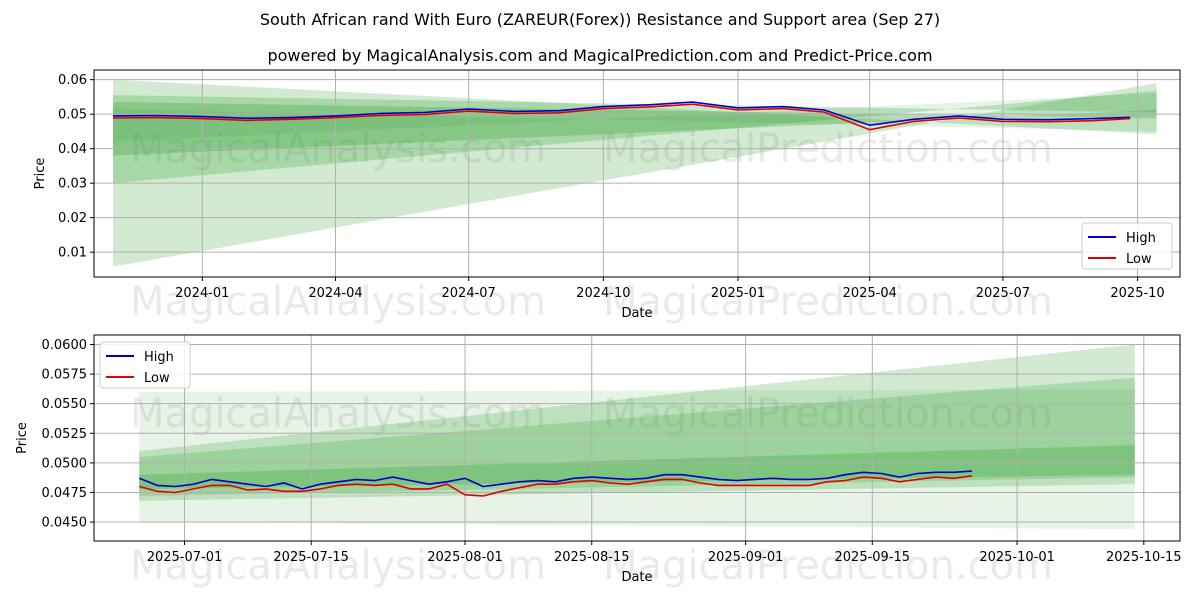 This screenshot has width=1200, height=600. I want to click on x-tick-label: 2025-10, so click(1137, 293).